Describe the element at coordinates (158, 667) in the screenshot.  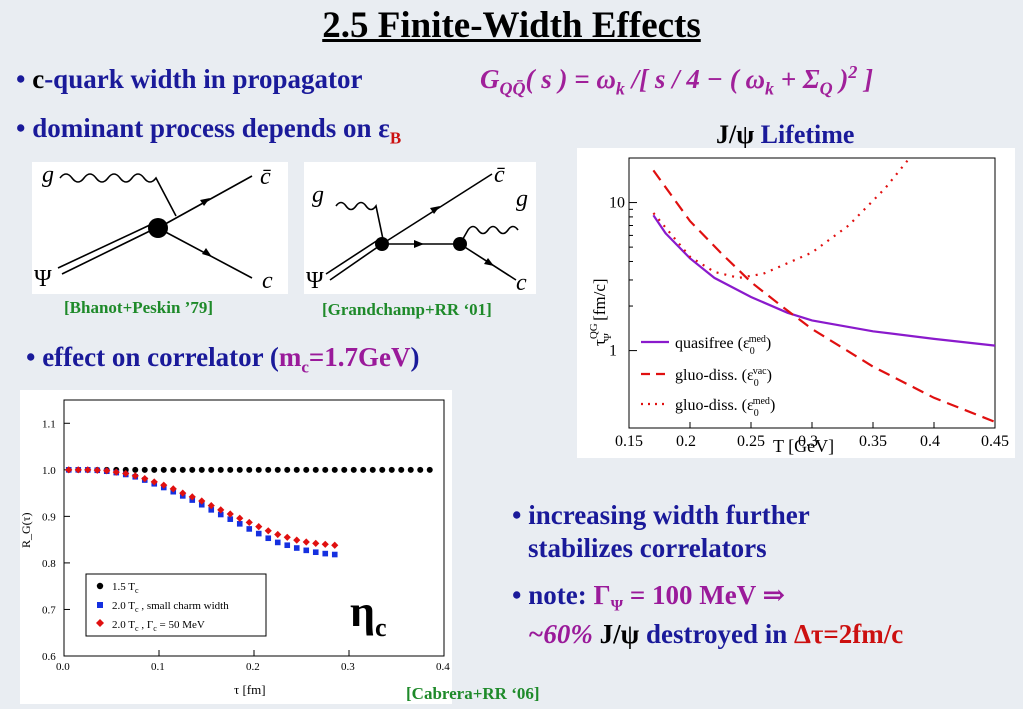
I see `x-tick-label: 0.1` at that location.